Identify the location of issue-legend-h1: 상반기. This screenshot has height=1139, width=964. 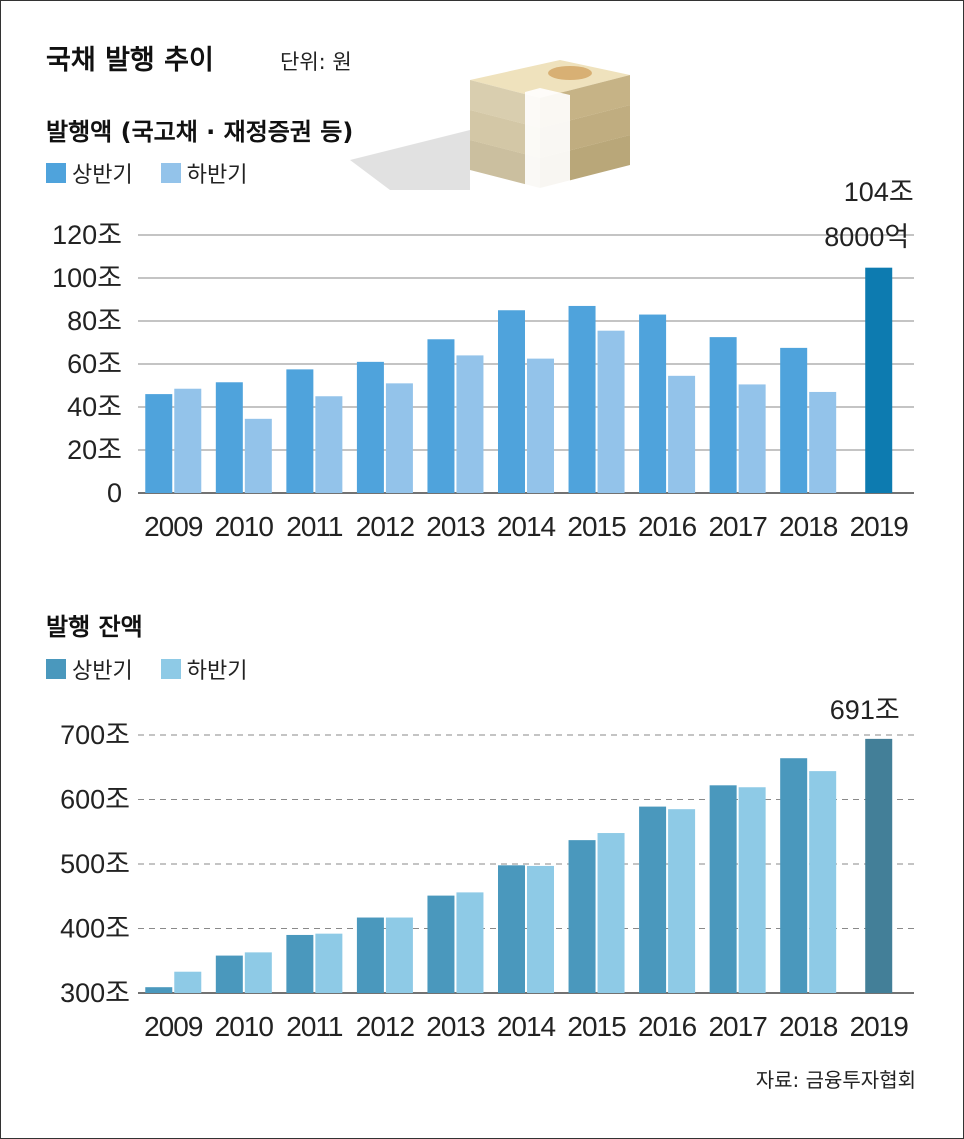
(89, 173).